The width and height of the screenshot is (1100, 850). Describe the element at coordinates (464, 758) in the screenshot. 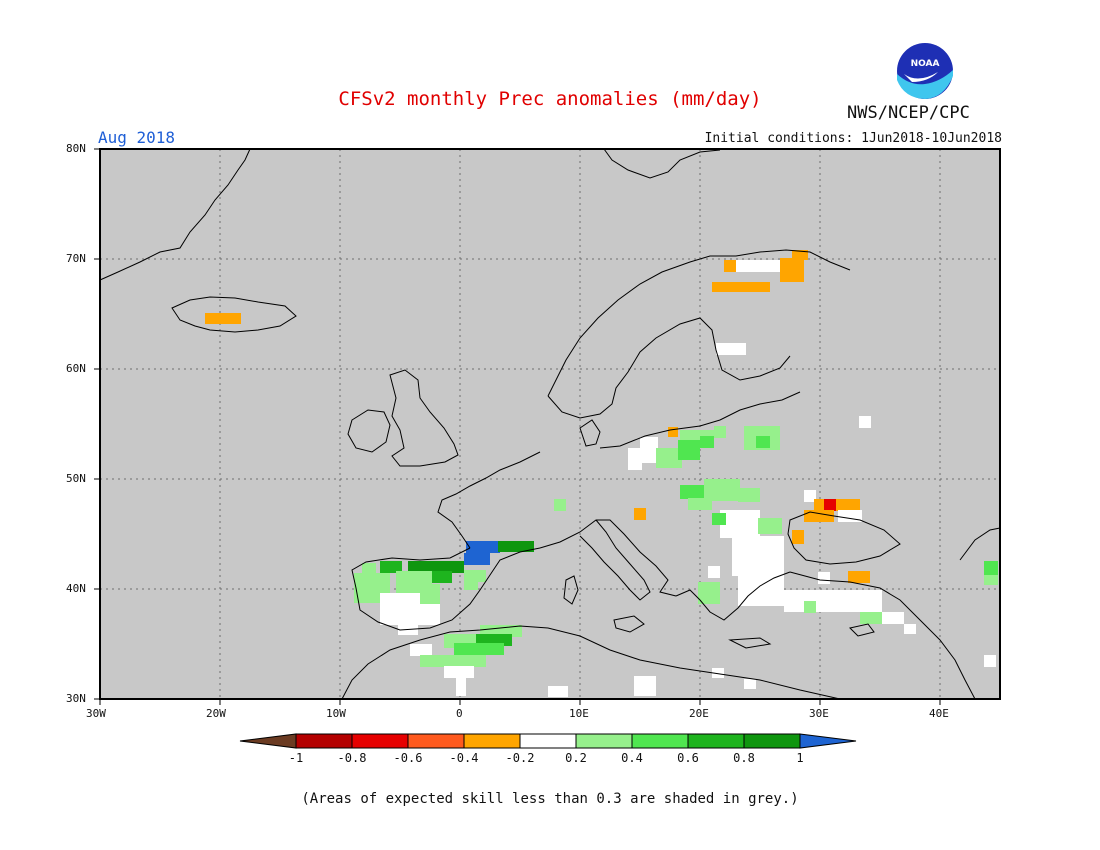

I see `legend-tick: -0.4` at that location.